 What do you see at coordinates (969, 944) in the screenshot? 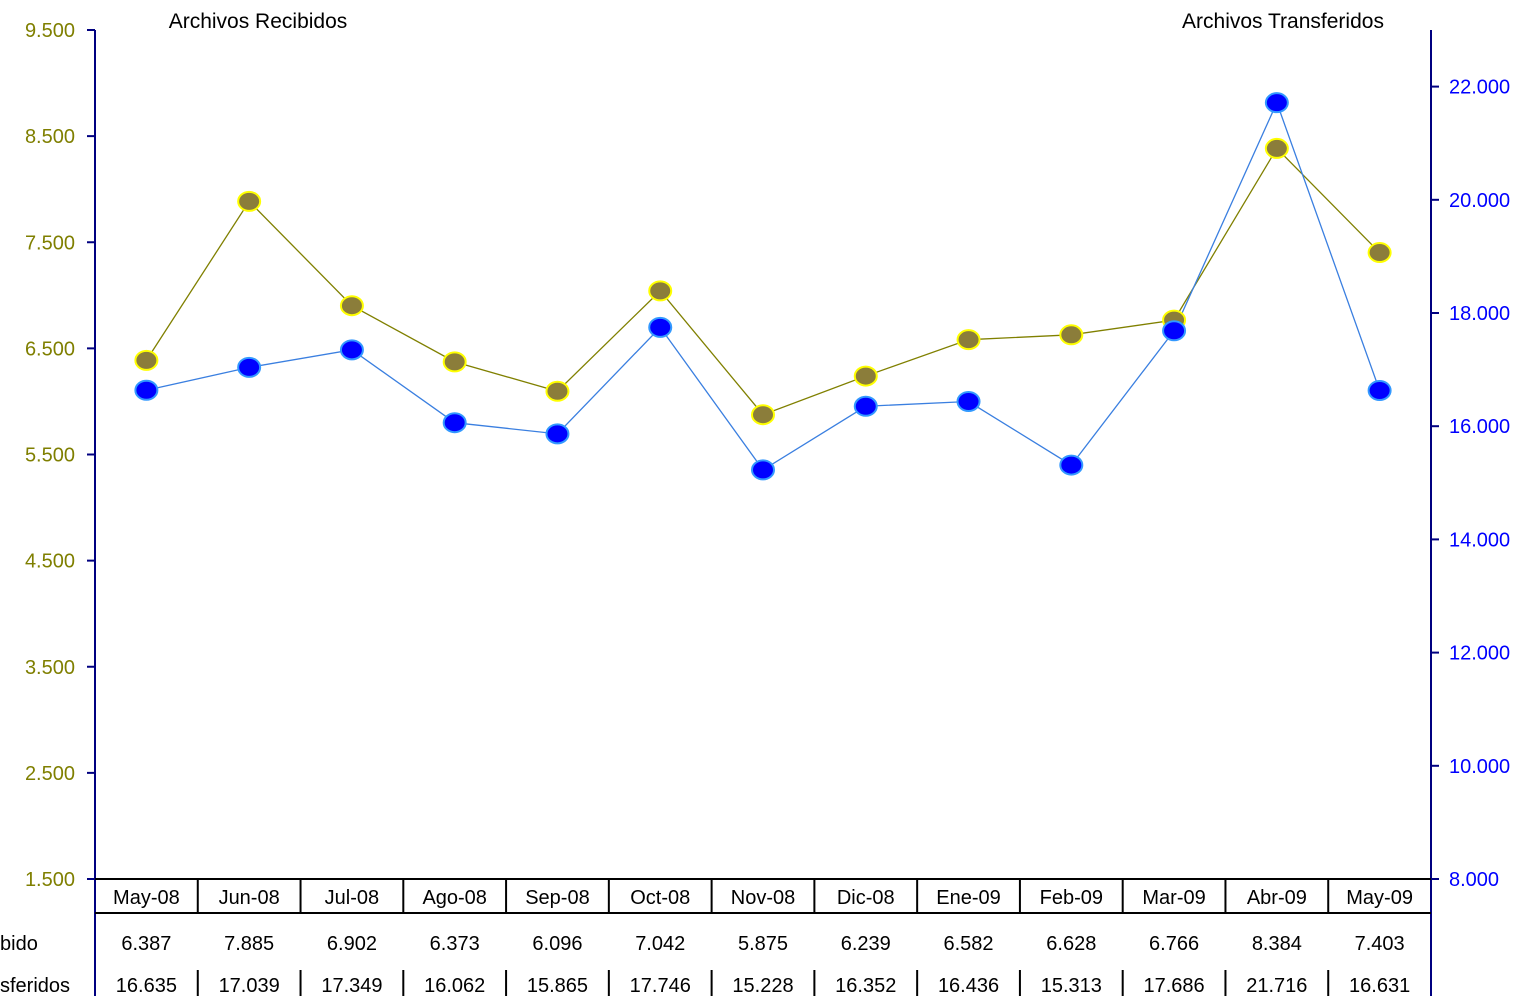
I see `table-value: 6.582` at bounding box center [969, 944].